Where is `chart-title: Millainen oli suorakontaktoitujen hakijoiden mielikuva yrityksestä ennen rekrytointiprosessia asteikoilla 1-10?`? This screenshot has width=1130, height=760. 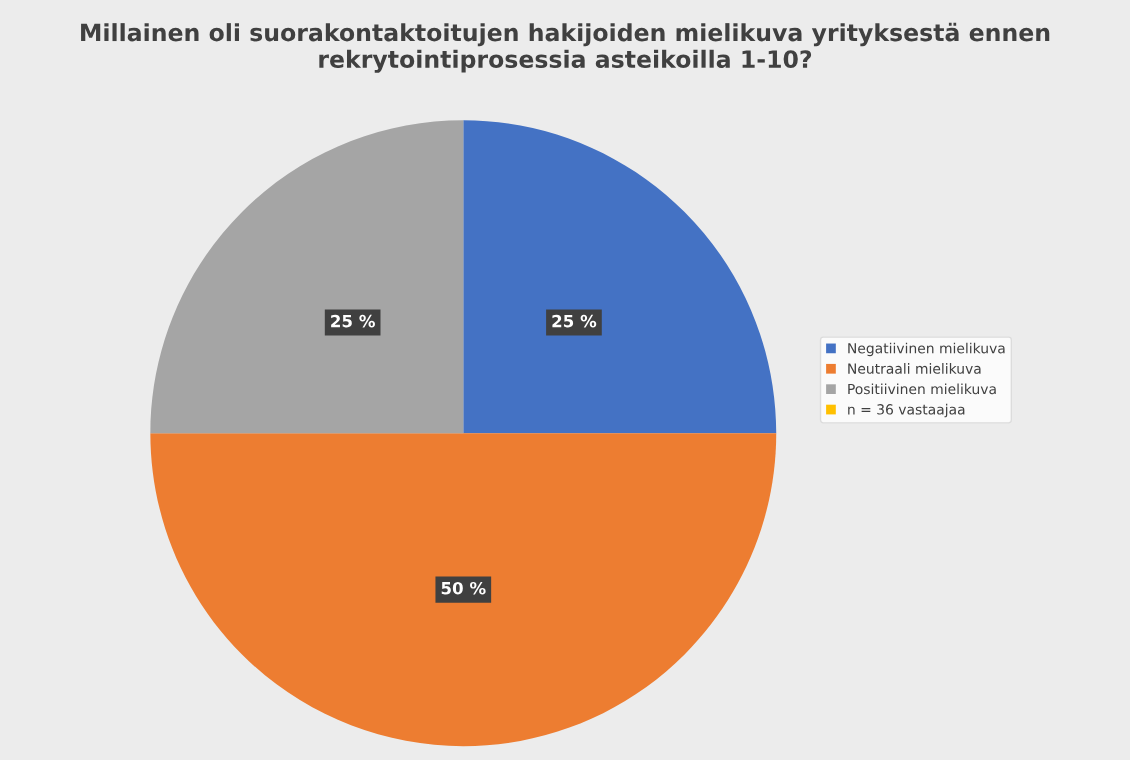
chart-title: Millainen oli suorakontaktoitujen hakijoiden mielikuva yrityksestä ennen rekrytointiprosessia asteikoilla 1-10? is located at coordinates (565, 47).